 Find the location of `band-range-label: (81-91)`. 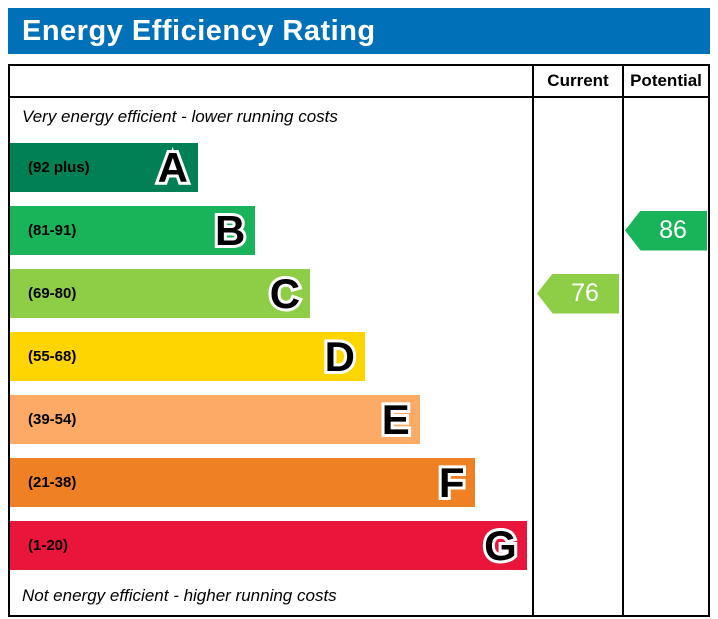

band-range-label: (81-91) is located at coordinates (52, 230).